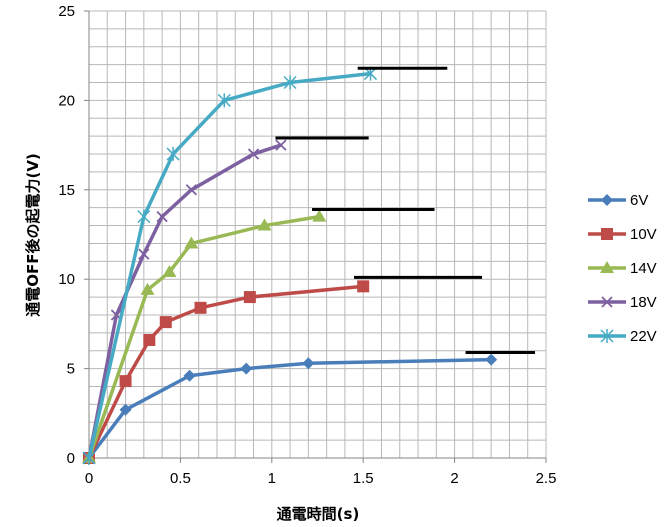  I want to click on y-axis-title: 通電OFF後の起電力(V), so click(33, 235).